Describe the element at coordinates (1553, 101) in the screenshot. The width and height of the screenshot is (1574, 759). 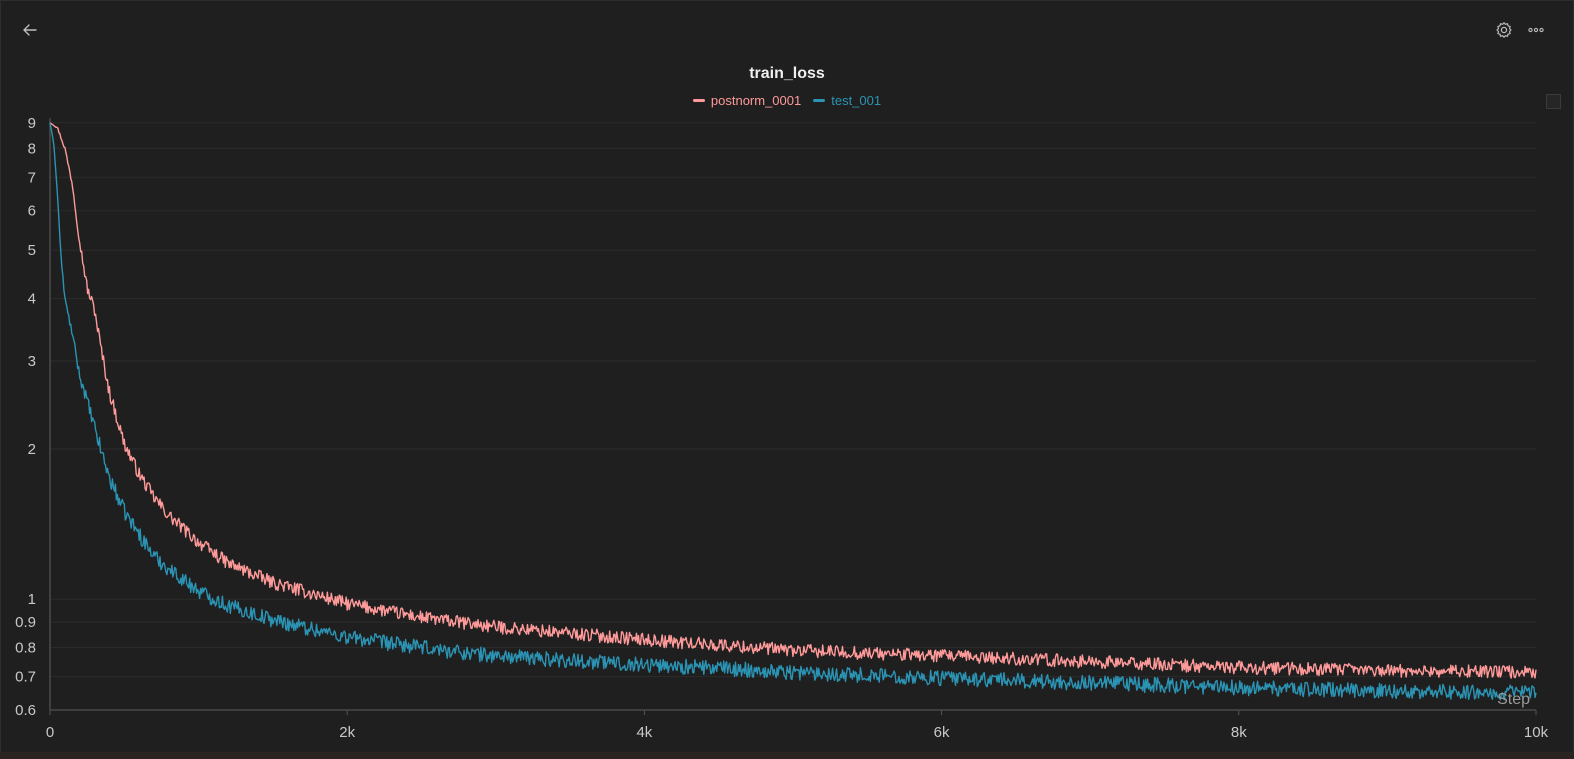
I see `legend-toggle-checkbox` at that location.